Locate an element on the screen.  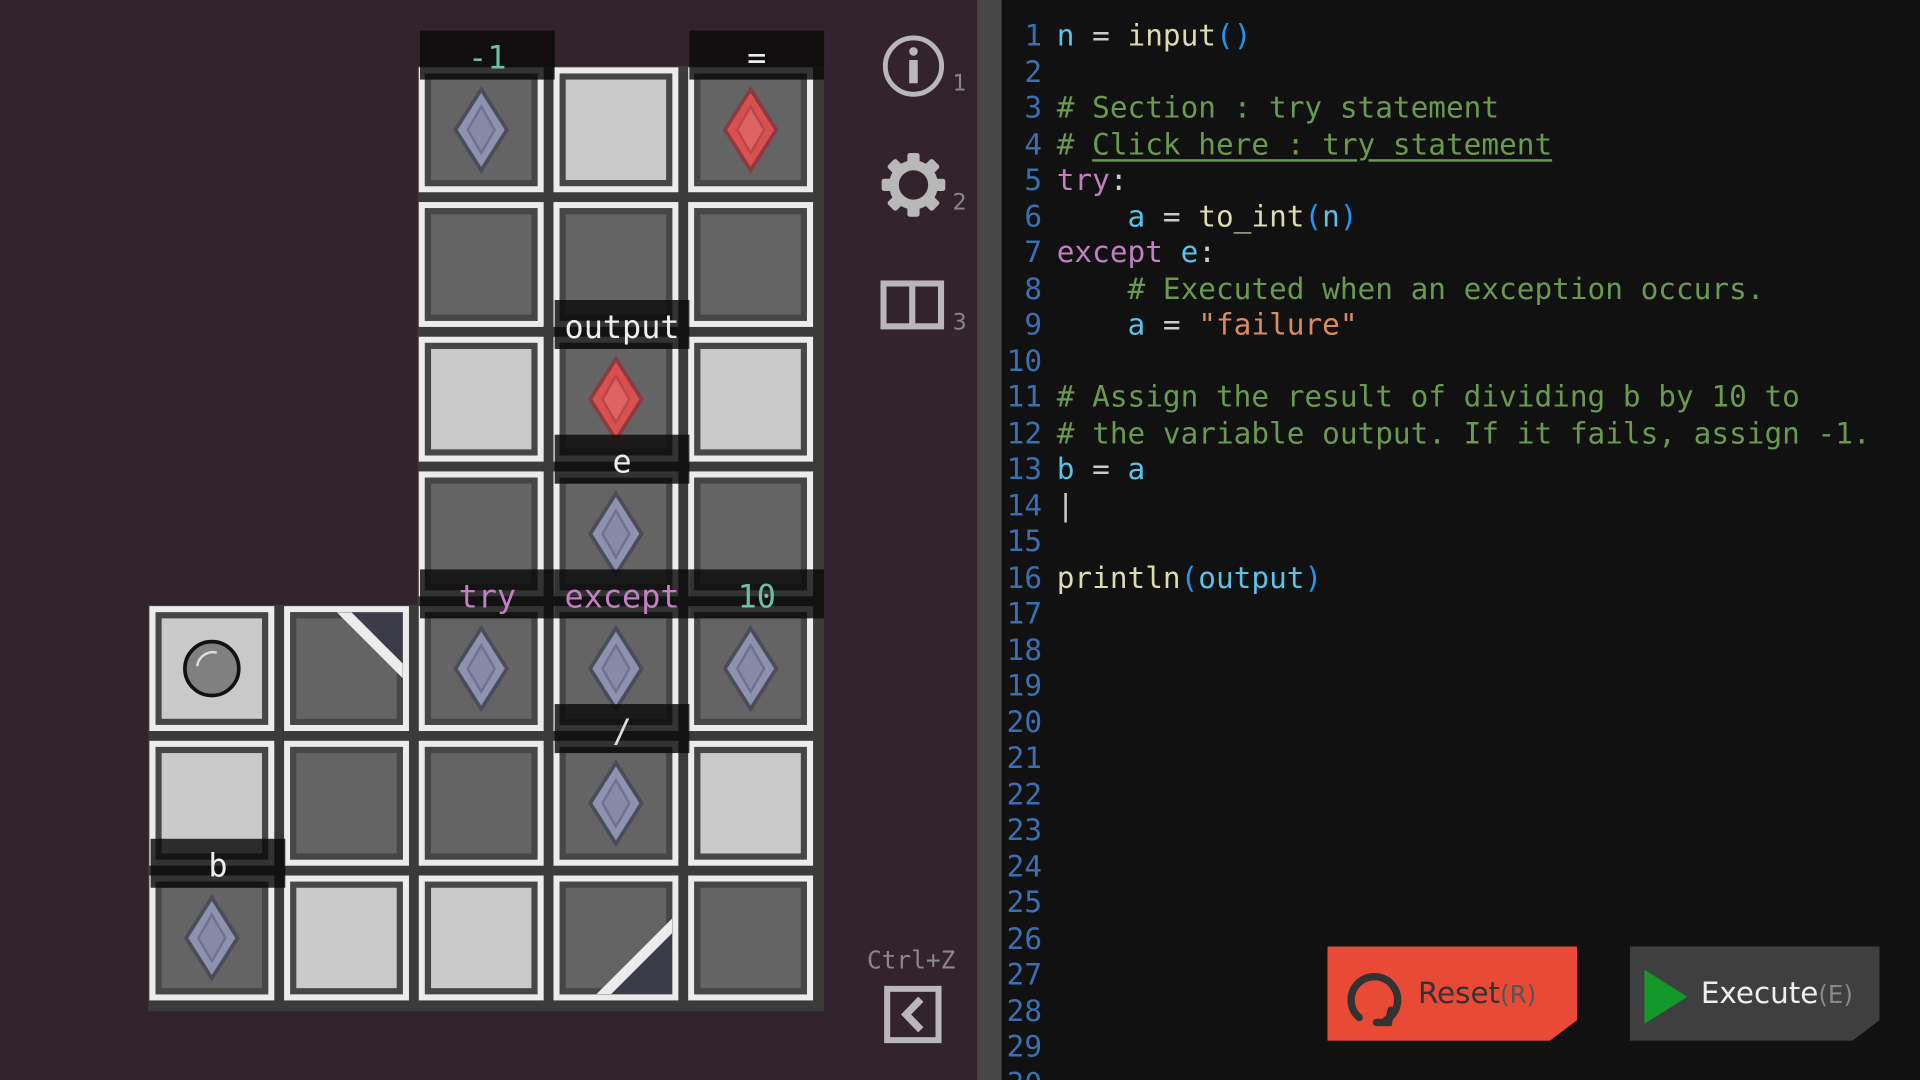
code-line: 22 is located at coordinates (1029, 795).